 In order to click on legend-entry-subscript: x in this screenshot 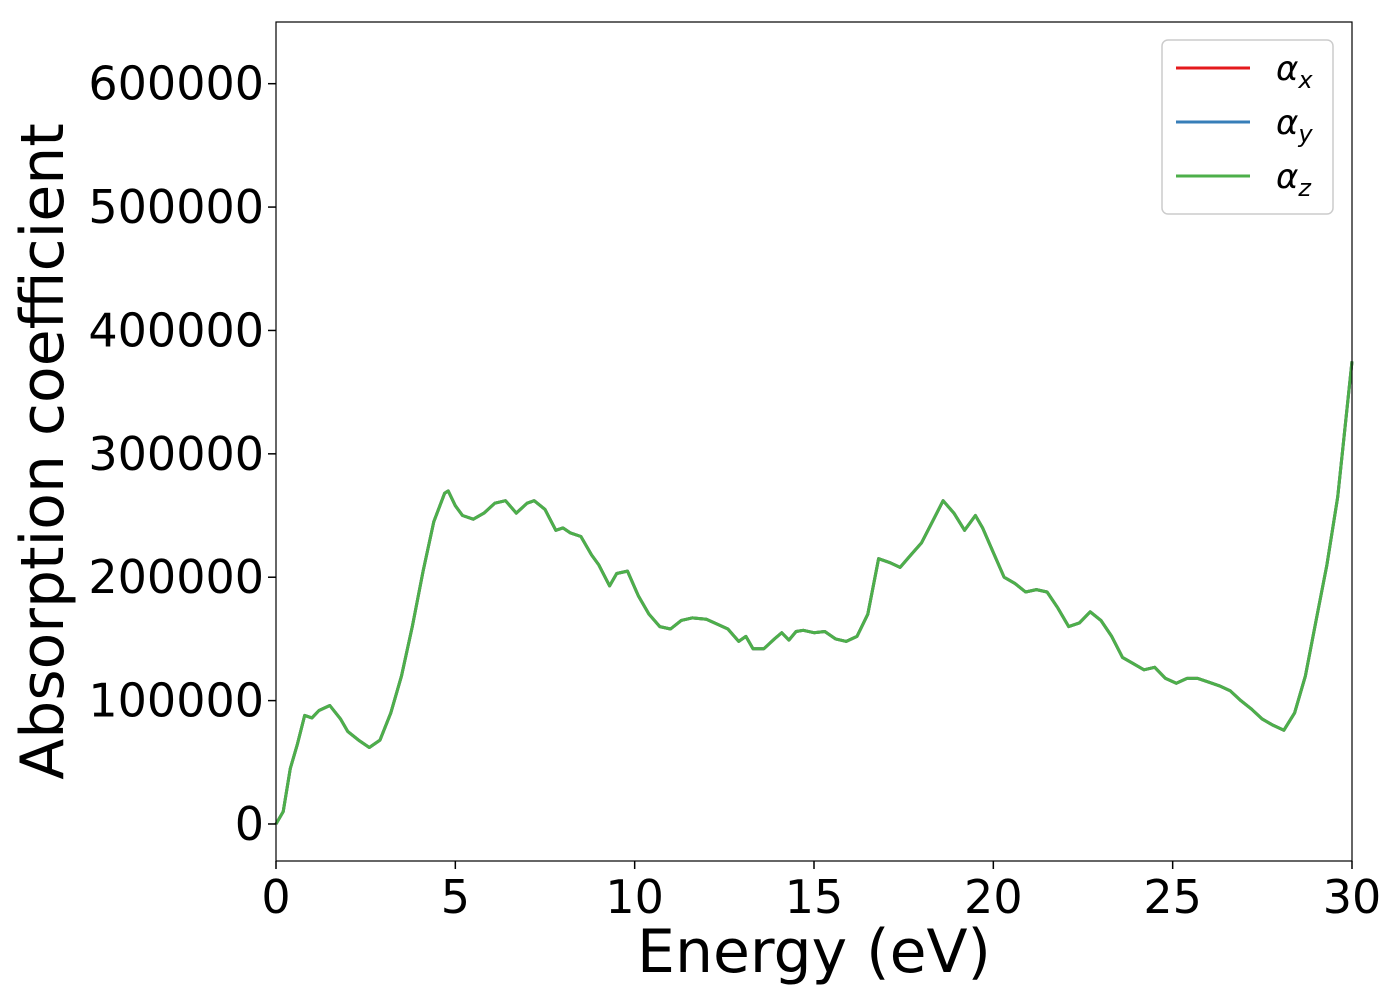, I will do `click(1305, 80)`.